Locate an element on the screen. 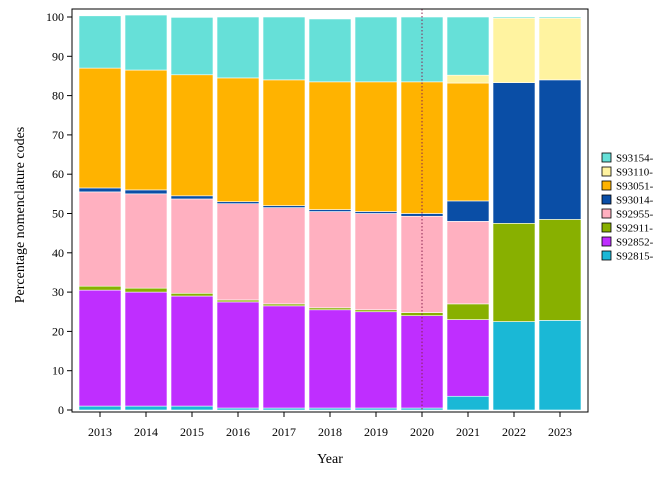 Image resolution: width=672 pixels, height=485 pixels. bar-segment-2019-s92852 is located at coordinates (376, 360).